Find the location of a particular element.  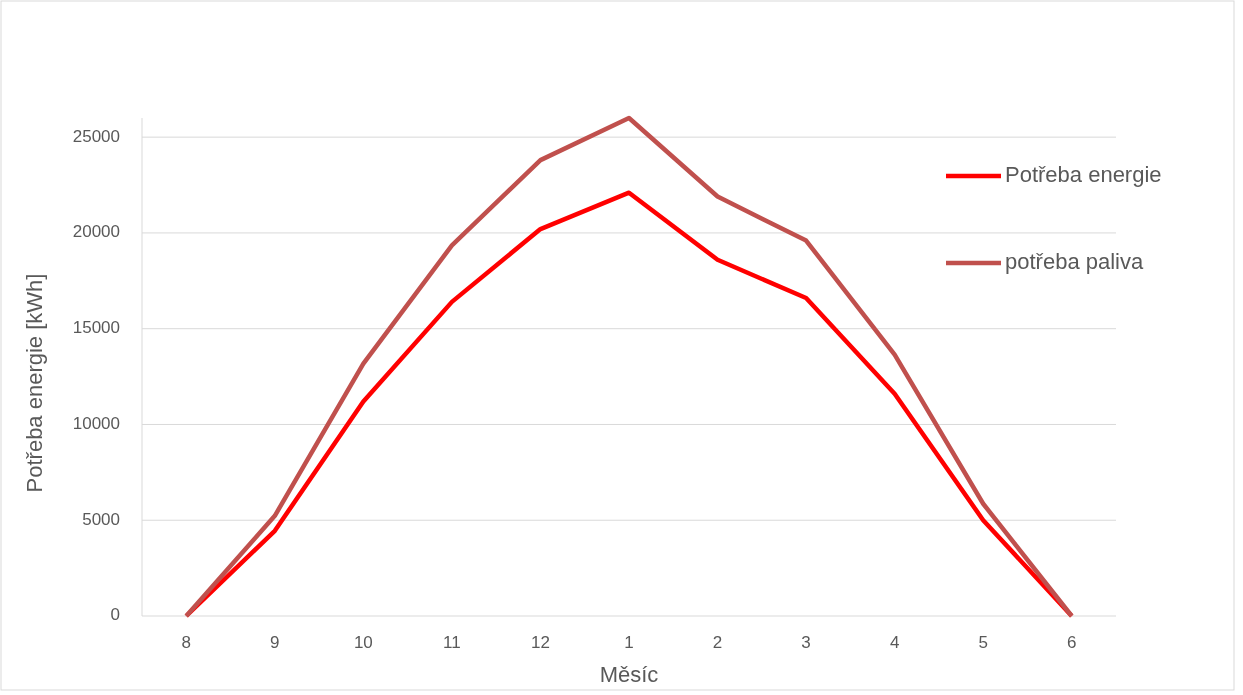

x-tick-label: 9 is located at coordinates (275, 642).